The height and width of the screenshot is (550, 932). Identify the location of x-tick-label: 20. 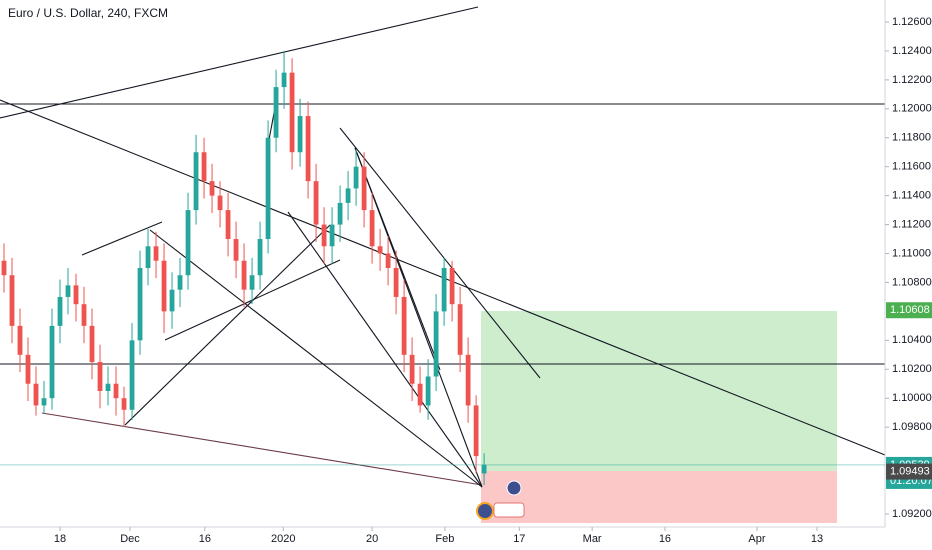
(372, 539).